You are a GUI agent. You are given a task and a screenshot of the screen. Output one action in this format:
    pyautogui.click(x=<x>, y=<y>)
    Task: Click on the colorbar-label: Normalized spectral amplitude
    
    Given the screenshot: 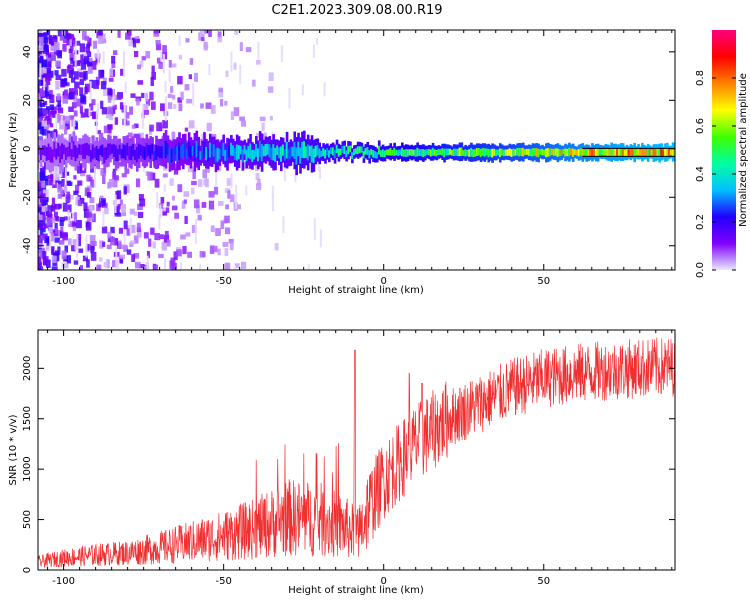 What is the action you would take?
    pyautogui.click(x=743, y=150)
    